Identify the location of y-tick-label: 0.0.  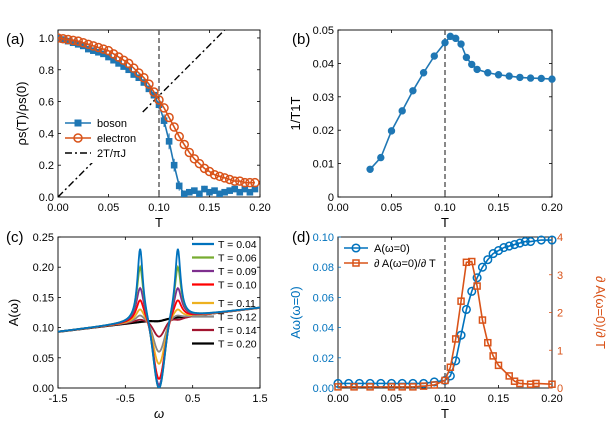
(46, 198).